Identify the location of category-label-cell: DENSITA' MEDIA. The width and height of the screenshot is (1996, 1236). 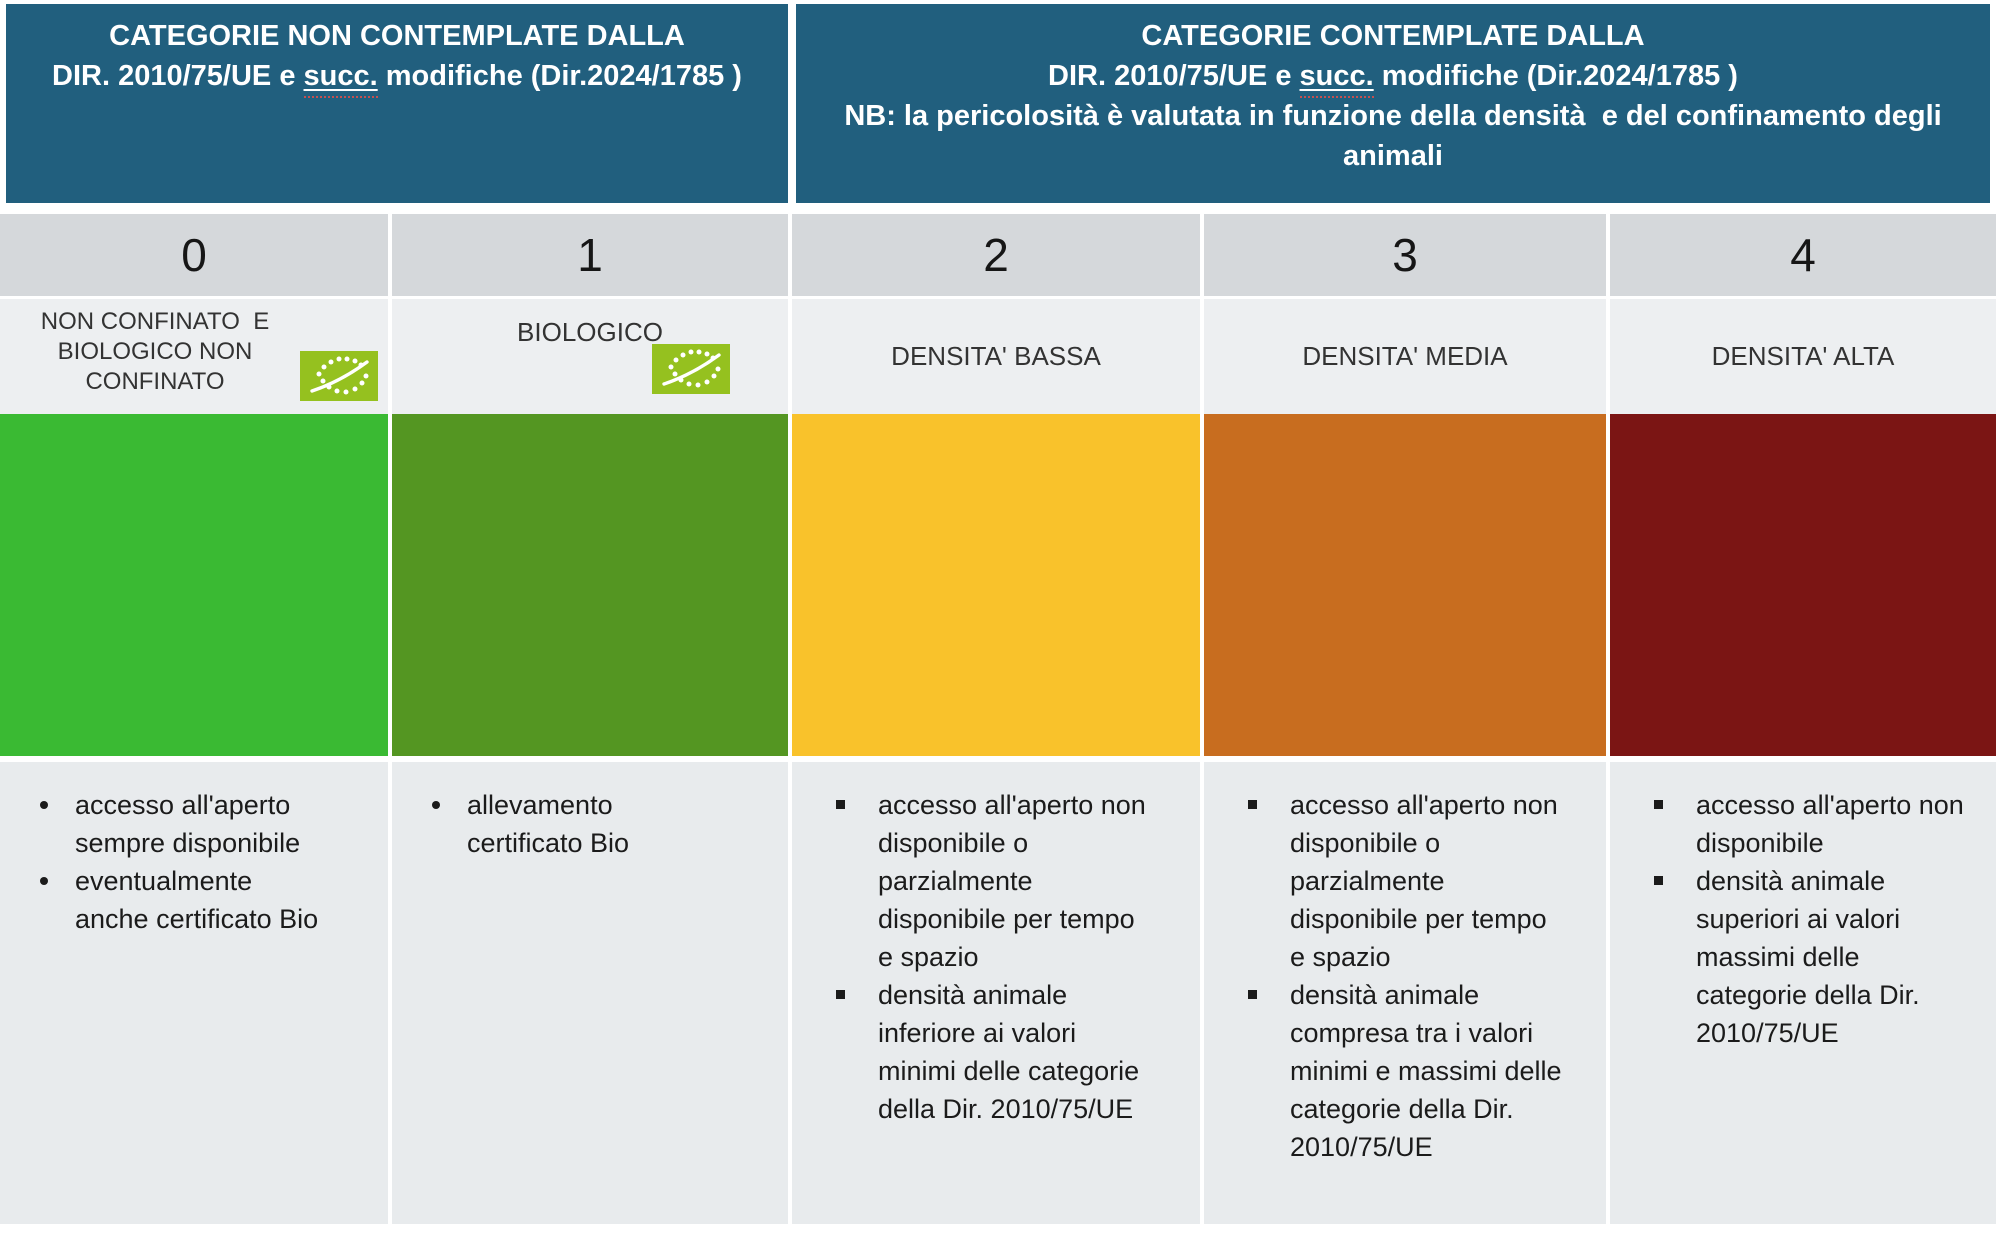
(1405, 356).